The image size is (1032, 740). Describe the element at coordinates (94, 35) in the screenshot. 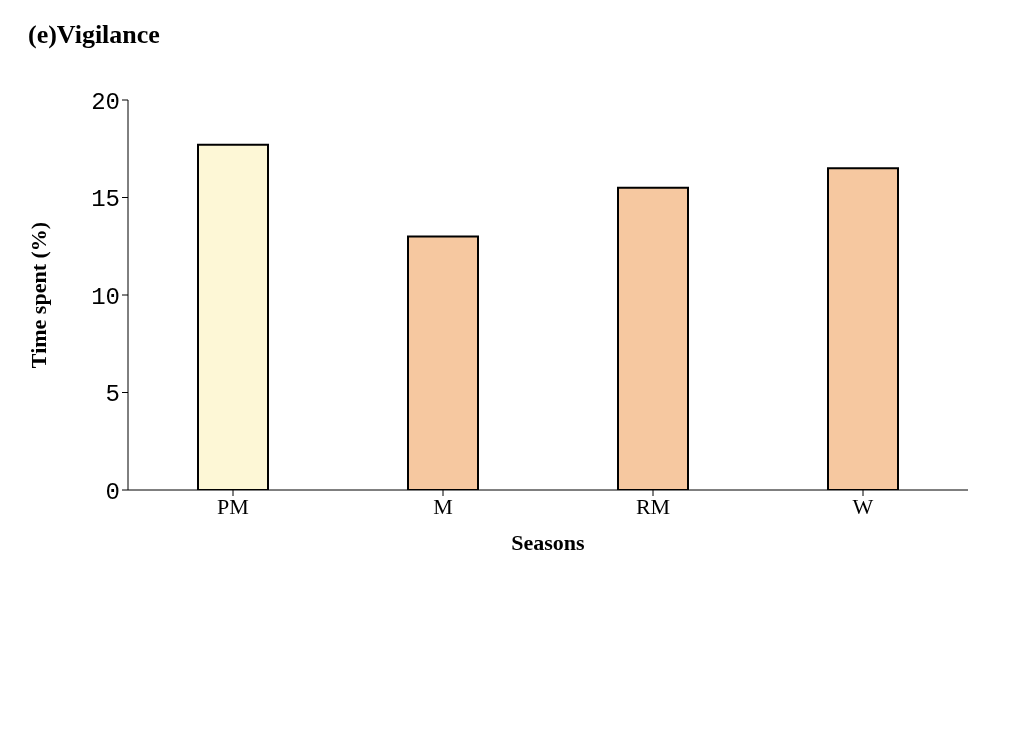

I see `chart-title: (e)Vigilance` at that location.